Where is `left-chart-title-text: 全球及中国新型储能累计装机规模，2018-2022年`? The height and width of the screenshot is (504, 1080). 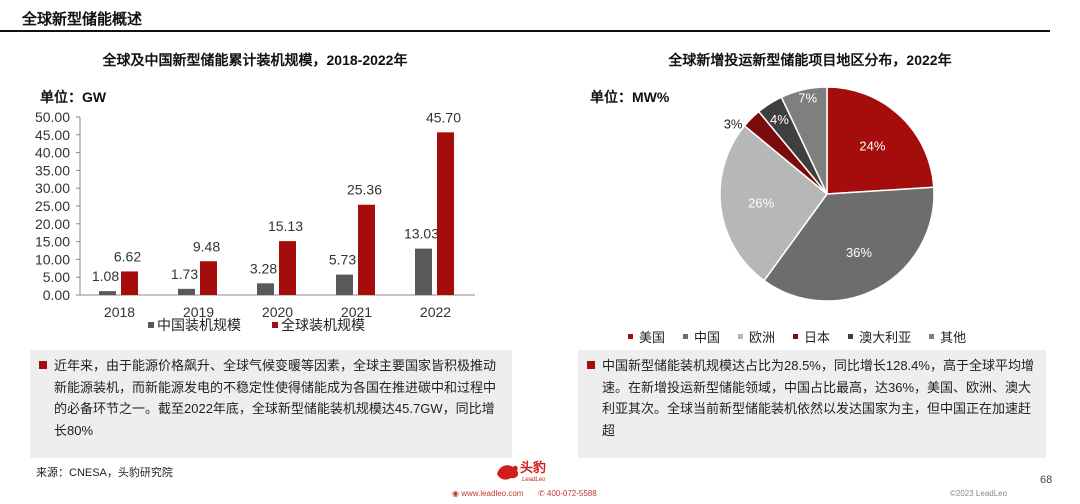 left-chart-title-text: 全球及中国新型储能累计装机规模，2018-2022年 is located at coordinates (255, 60).